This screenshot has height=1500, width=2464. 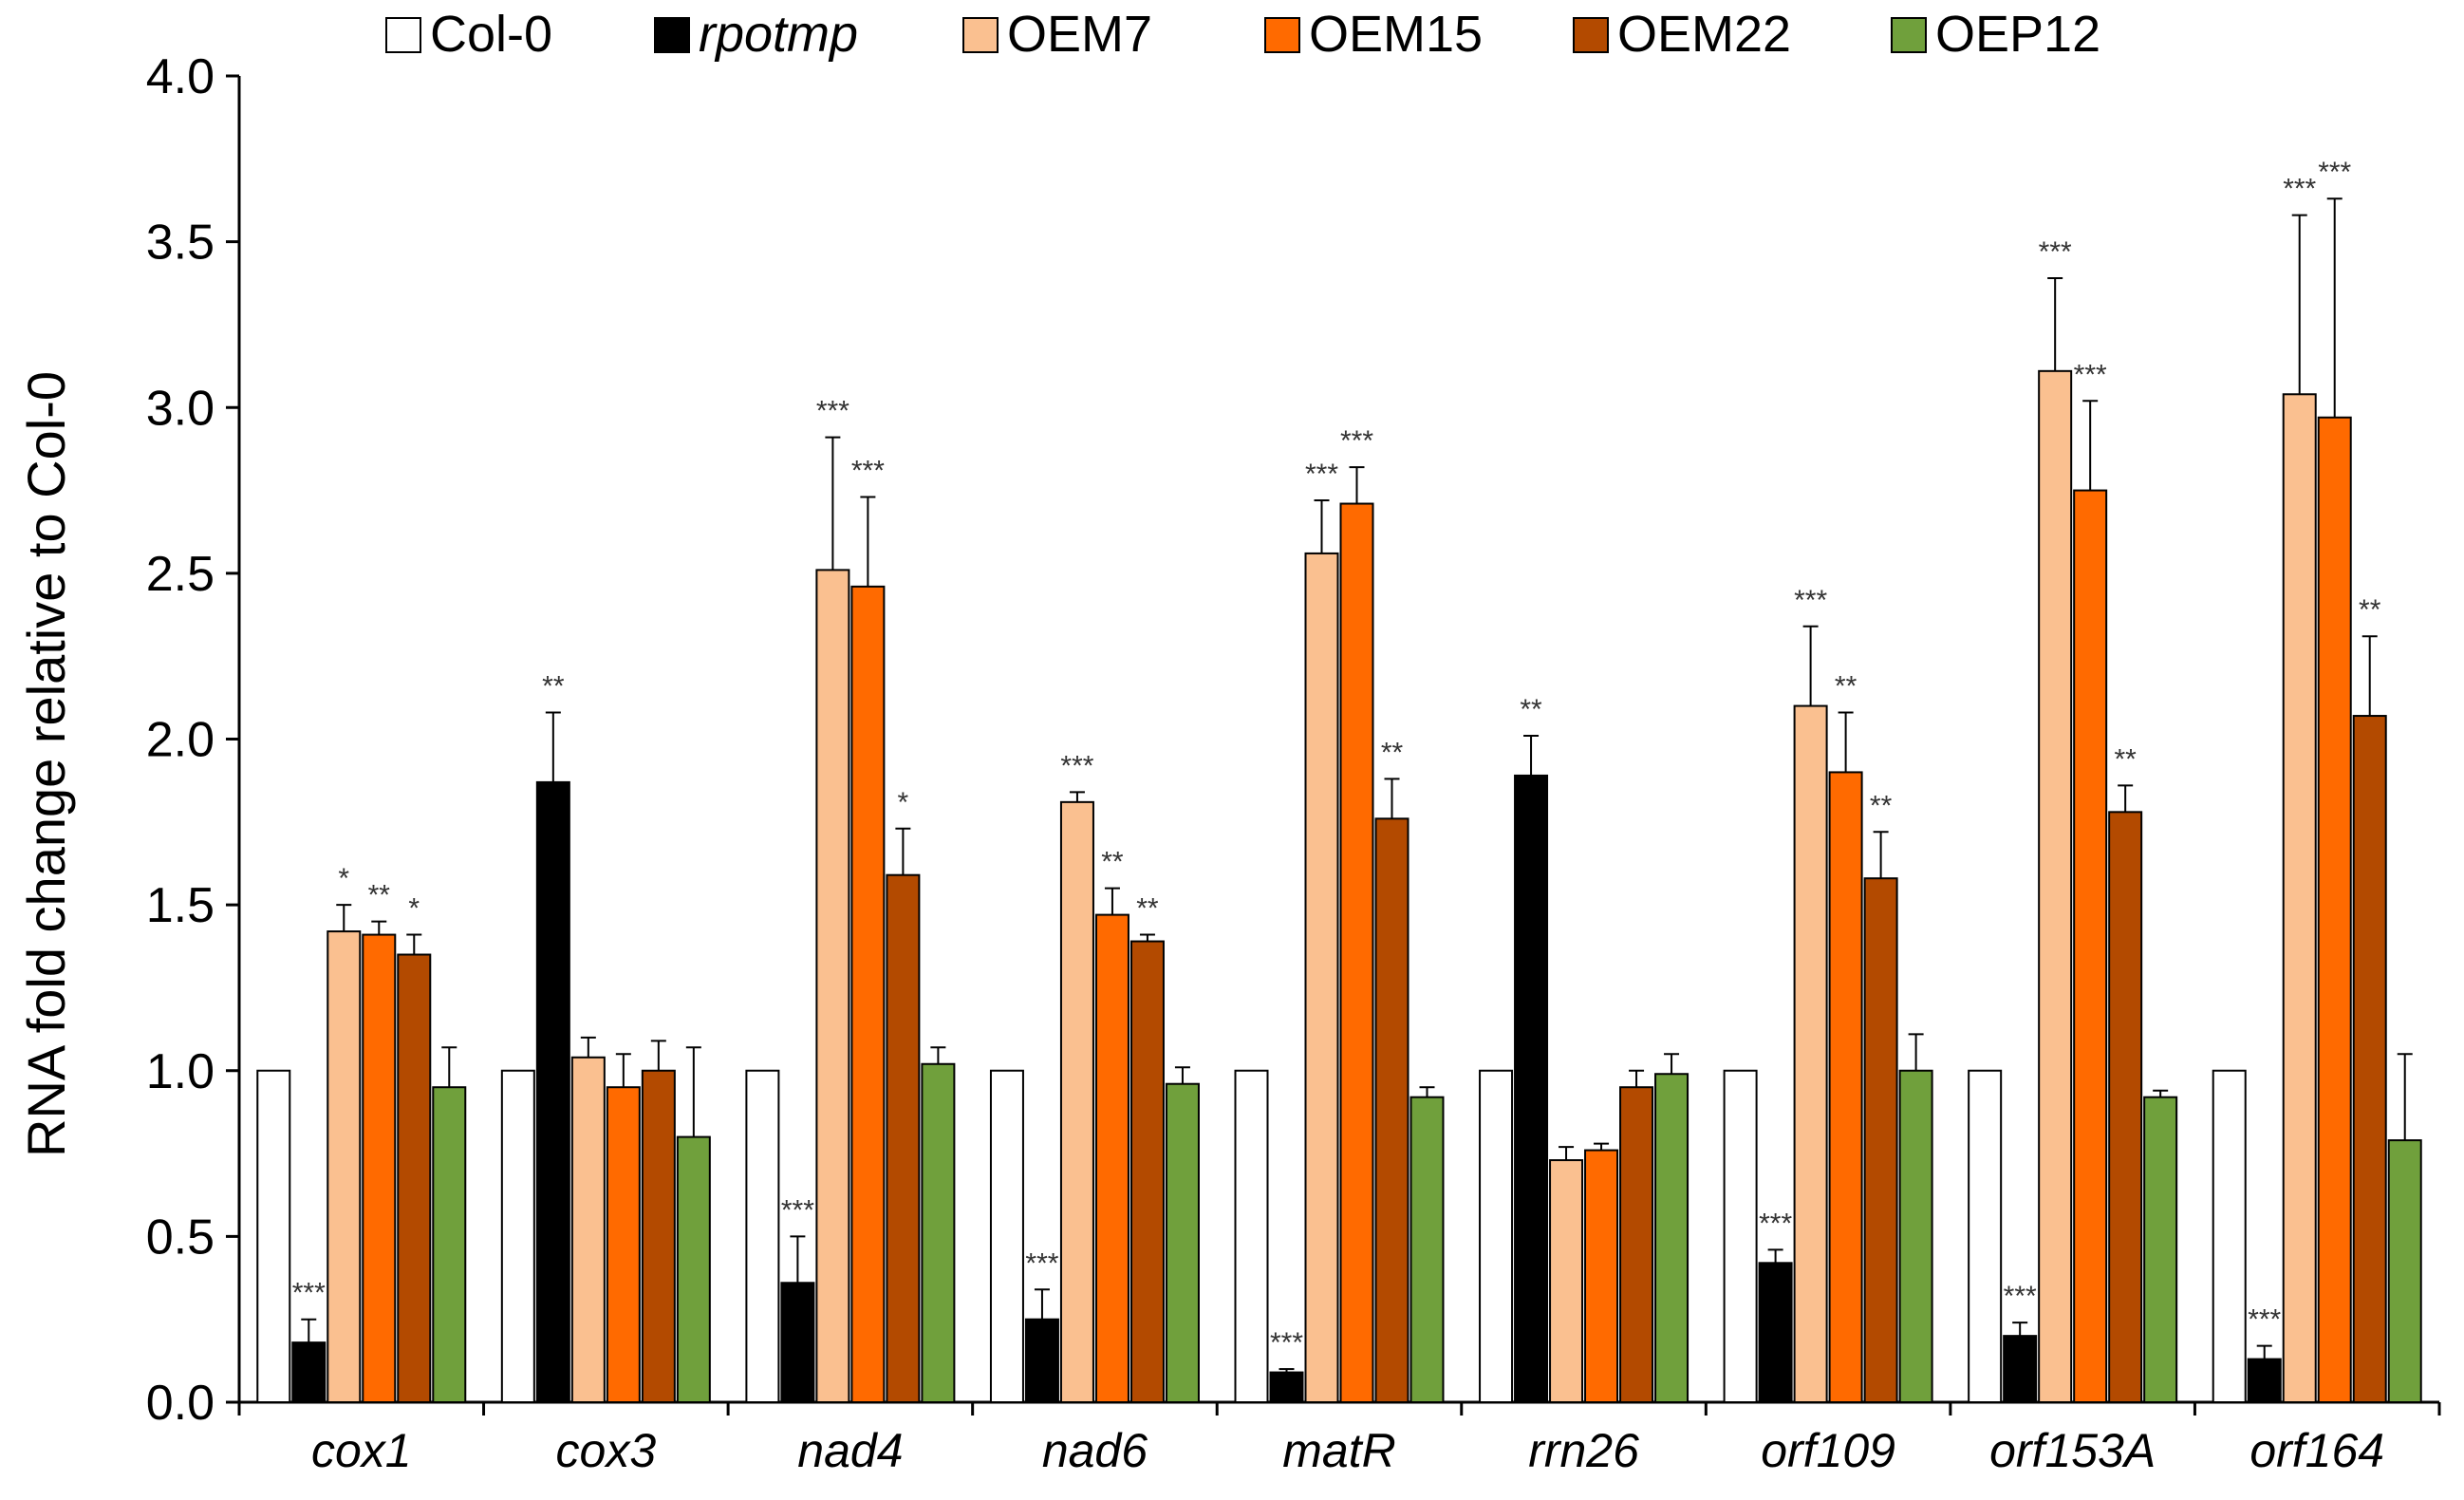 I want to click on bar-Col-0-orf109, so click(x=1741, y=1236).